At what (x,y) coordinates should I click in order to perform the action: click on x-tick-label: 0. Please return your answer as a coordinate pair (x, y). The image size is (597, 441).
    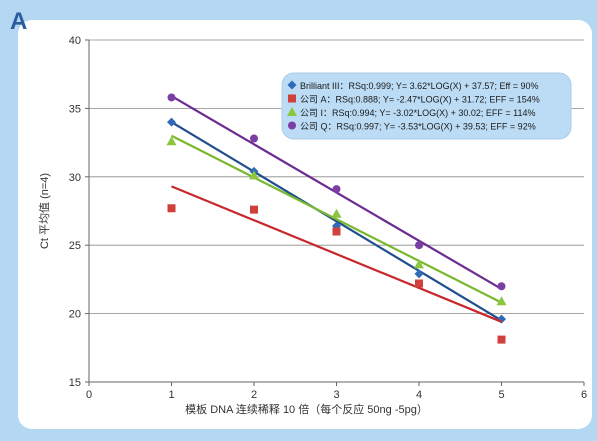
    Looking at the image, I should click on (89, 395).